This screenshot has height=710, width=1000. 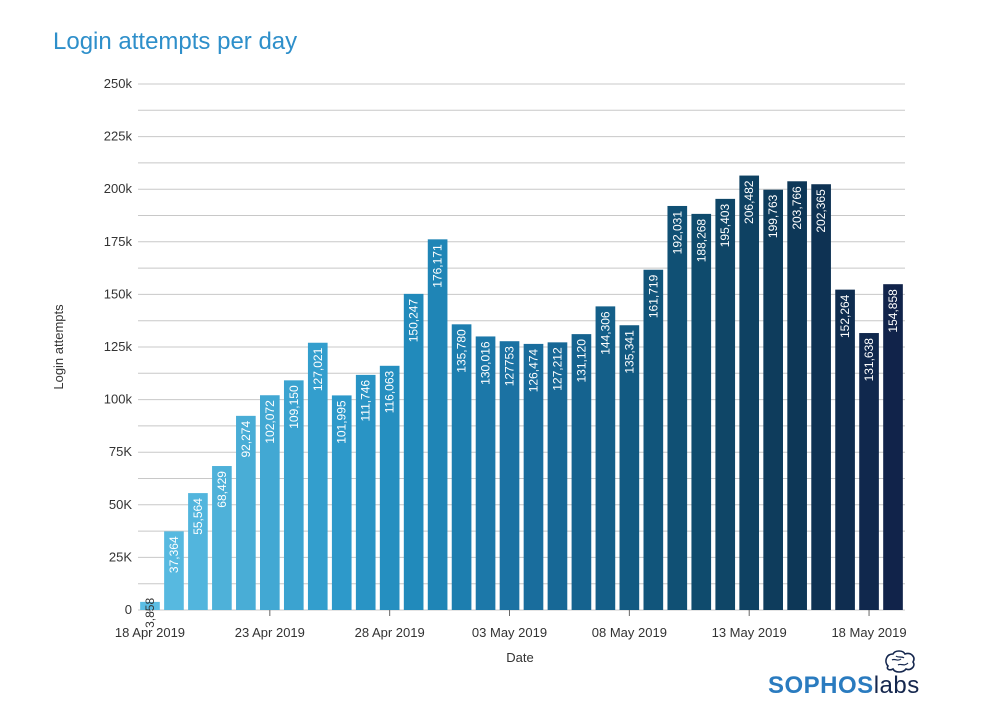 I want to click on bar-value-label: 202,365, so click(x=821, y=211).